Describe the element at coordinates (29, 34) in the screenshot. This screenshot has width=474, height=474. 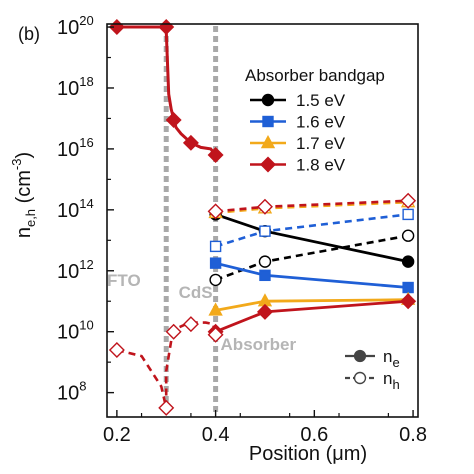
I see `panel-label: (b)` at that location.